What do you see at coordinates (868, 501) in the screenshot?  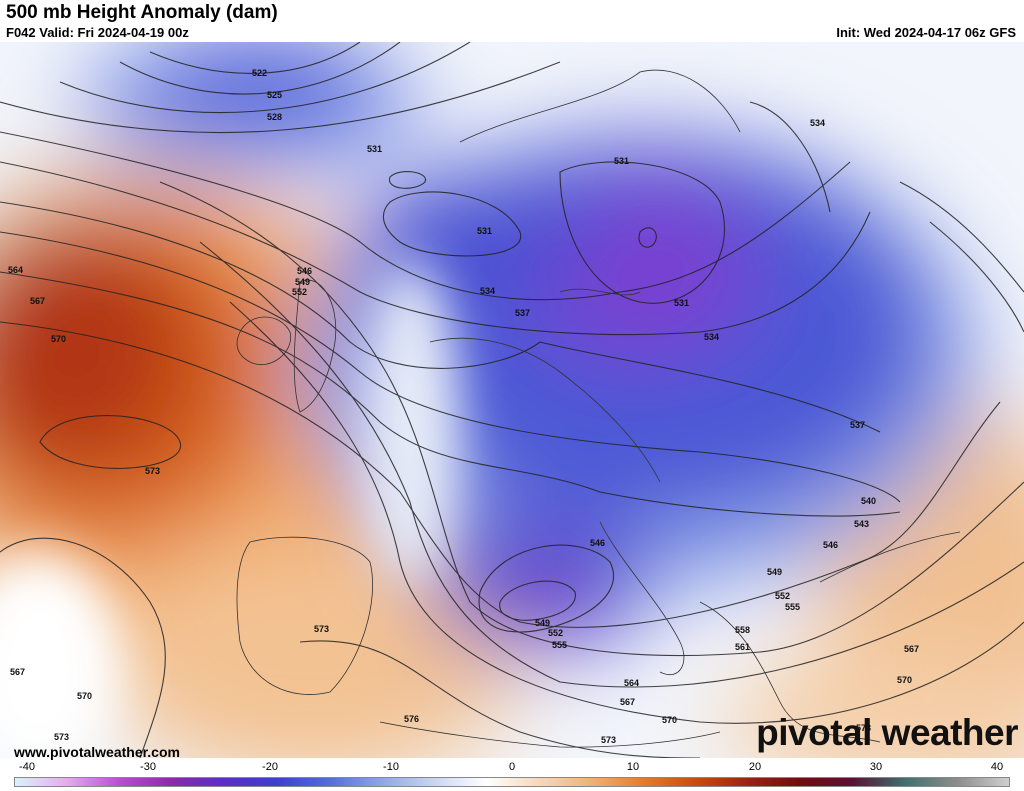 I see `contour-label: 540` at bounding box center [868, 501].